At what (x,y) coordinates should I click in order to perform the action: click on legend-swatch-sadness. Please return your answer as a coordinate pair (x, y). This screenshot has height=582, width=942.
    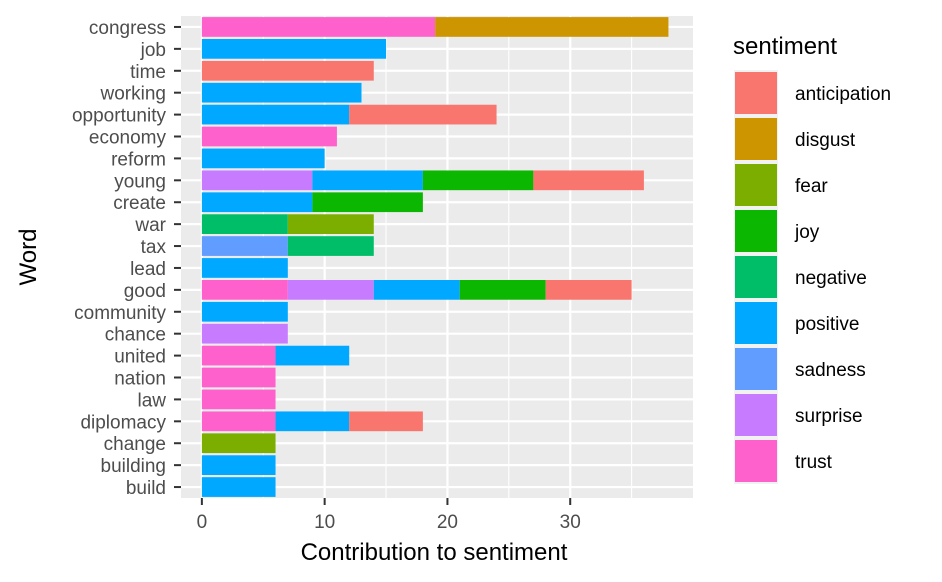
    Looking at the image, I should click on (756, 369).